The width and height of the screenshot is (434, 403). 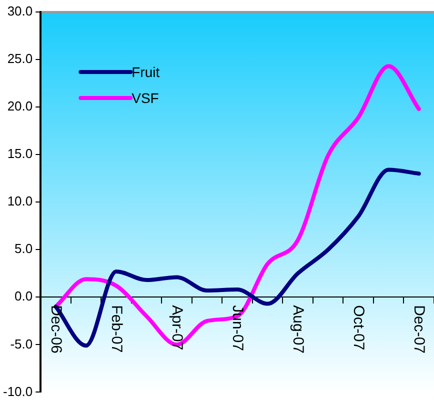 What do you see at coordinates (177, 327) in the screenshot?
I see `x-tick-label: Apr-07` at bounding box center [177, 327].